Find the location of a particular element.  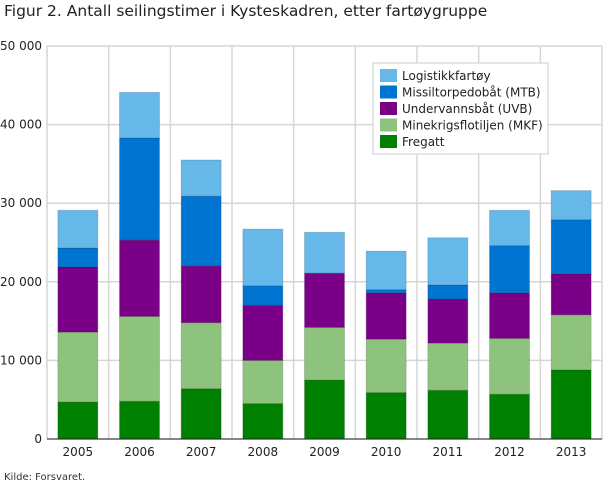

x-tick-label: 2007 is located at coordinates (201, 452).